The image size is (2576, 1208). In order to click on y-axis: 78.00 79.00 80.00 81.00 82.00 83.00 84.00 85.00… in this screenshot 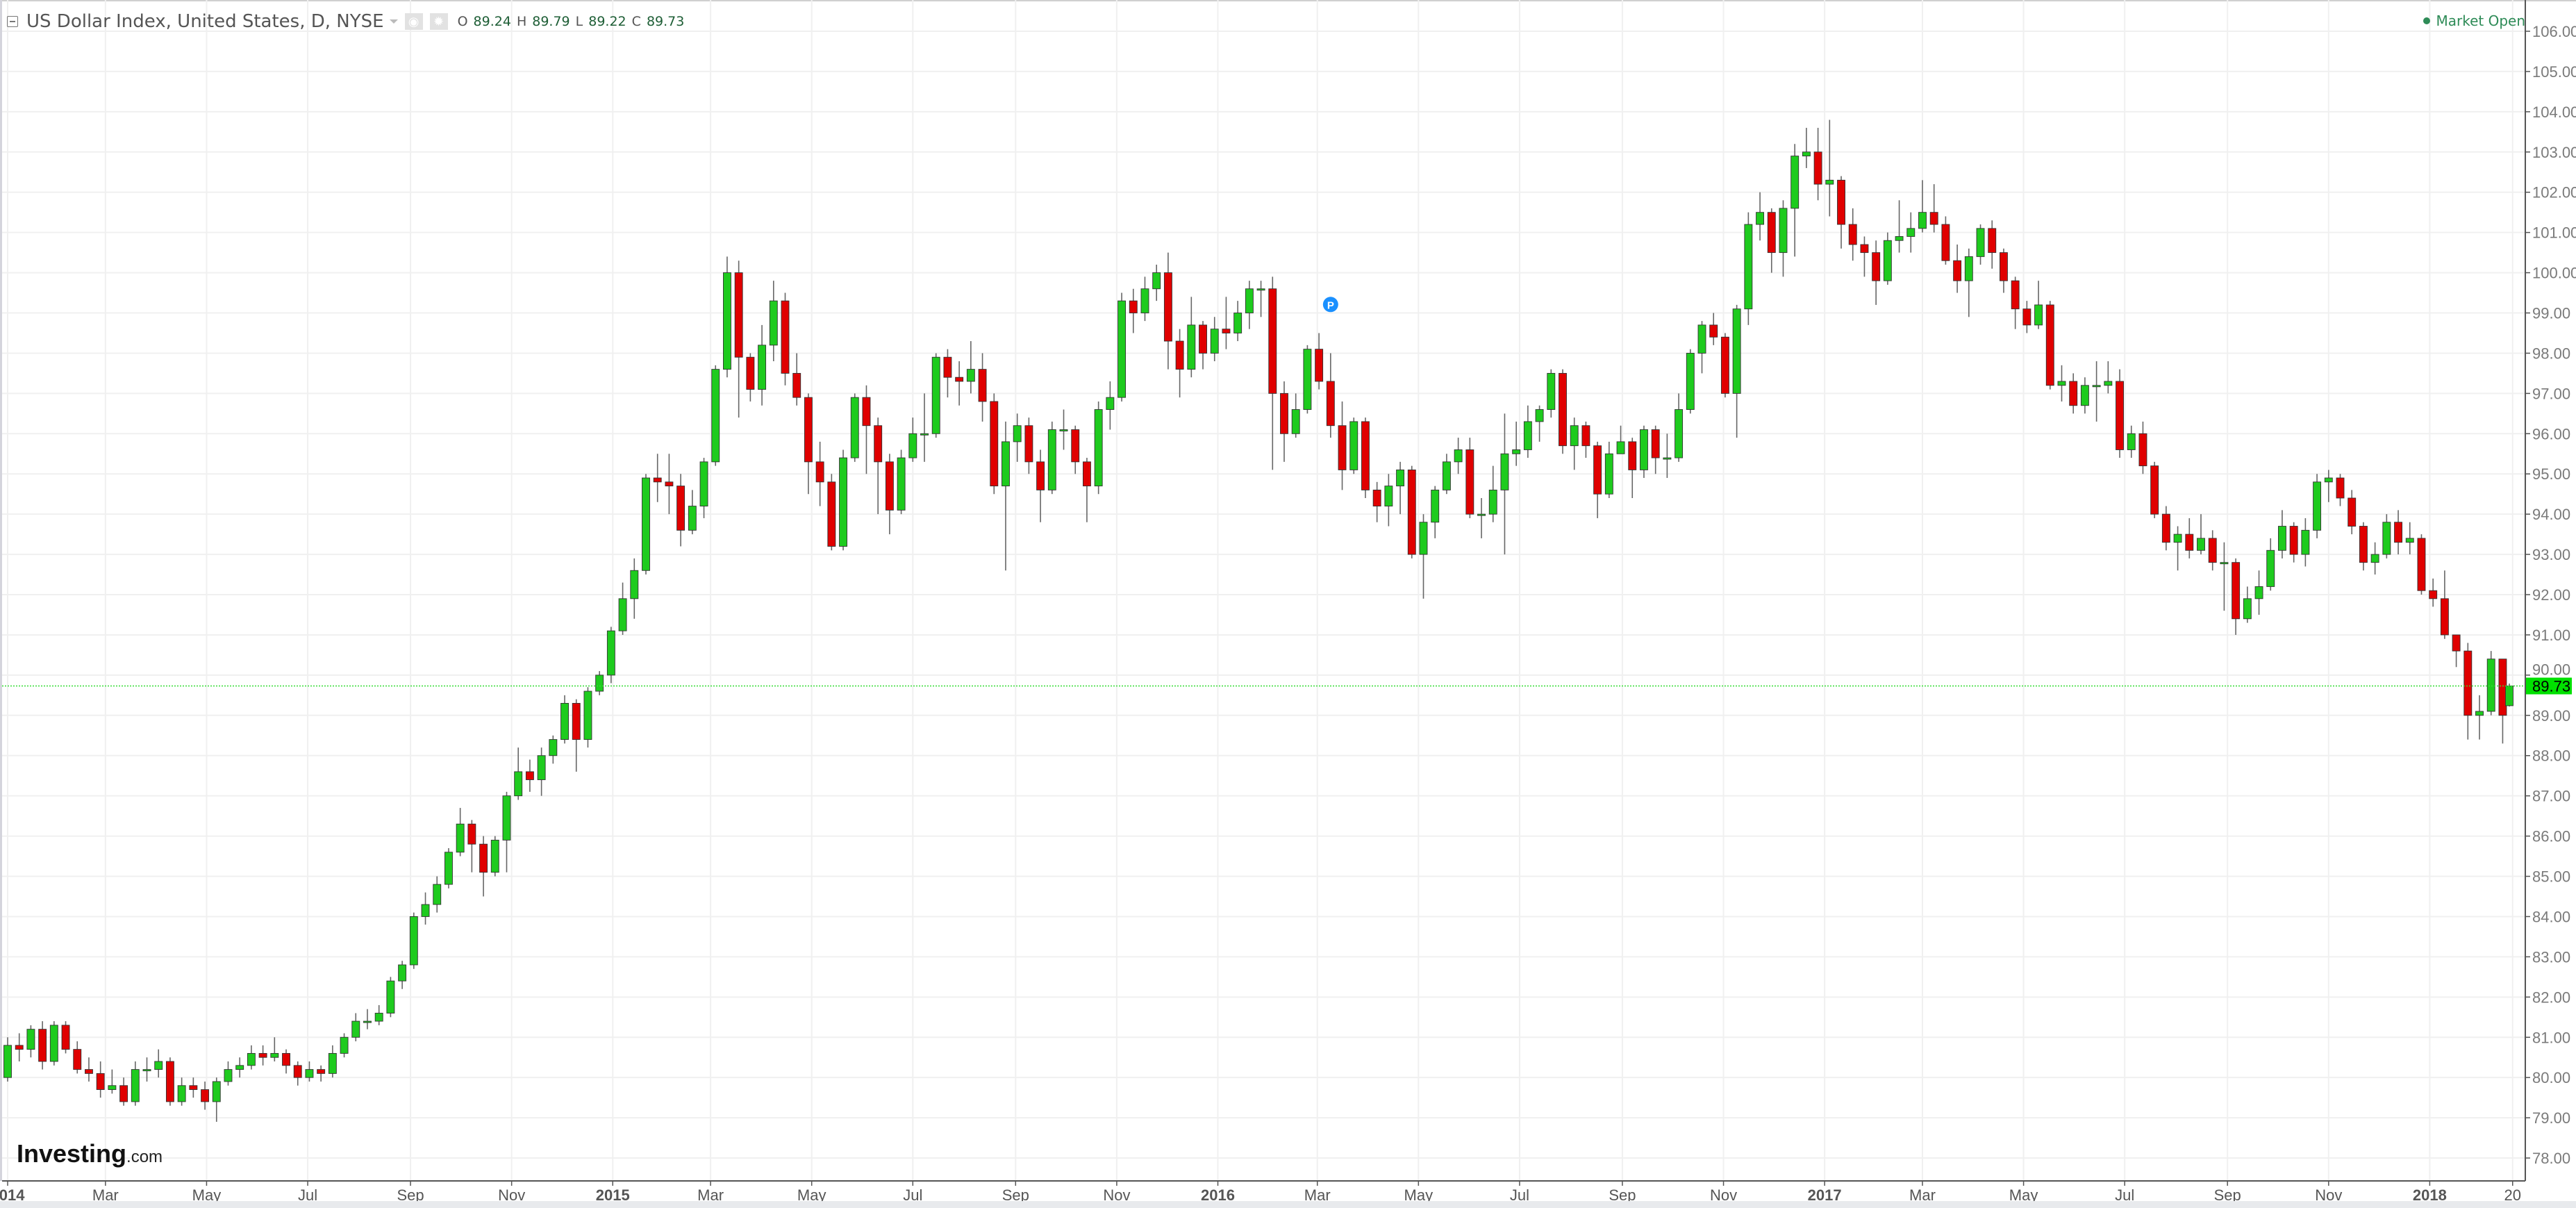, I will do `click(2550, 590)`.